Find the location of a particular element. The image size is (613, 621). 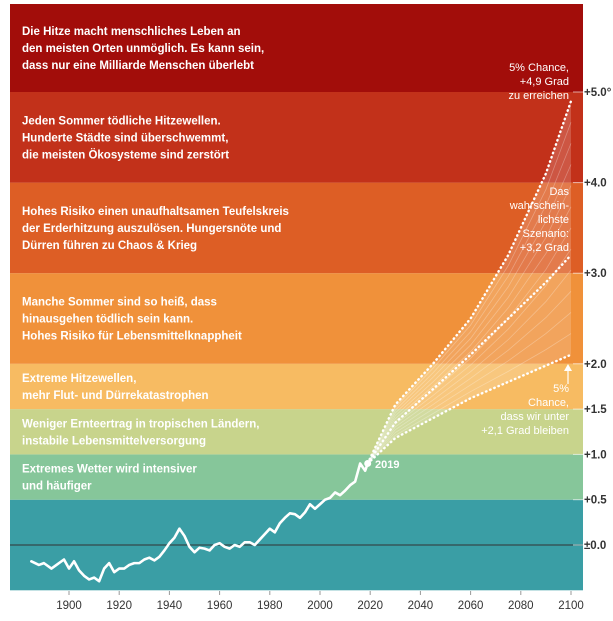

band-text-line: Jeden Sommer tödliche Hitzewellen. is located at coordinates (121, 121).